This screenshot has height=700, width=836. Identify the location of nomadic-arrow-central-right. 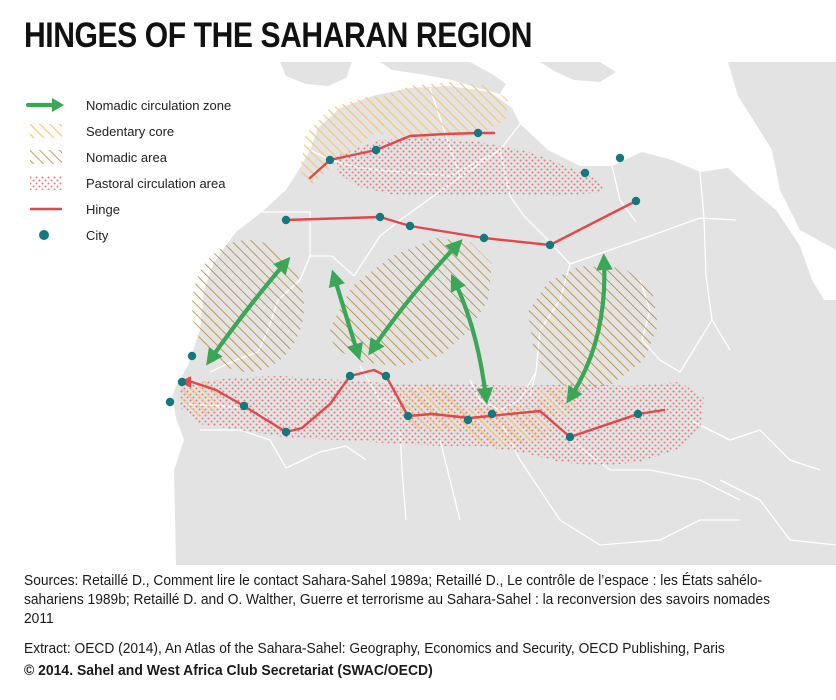
(472, 339).